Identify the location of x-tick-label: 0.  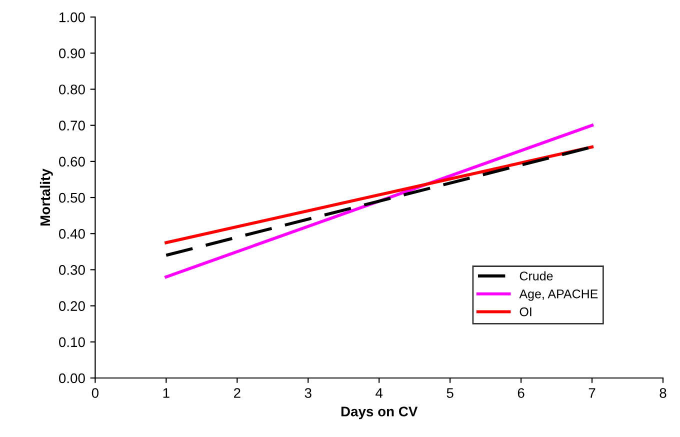
(95, 393).